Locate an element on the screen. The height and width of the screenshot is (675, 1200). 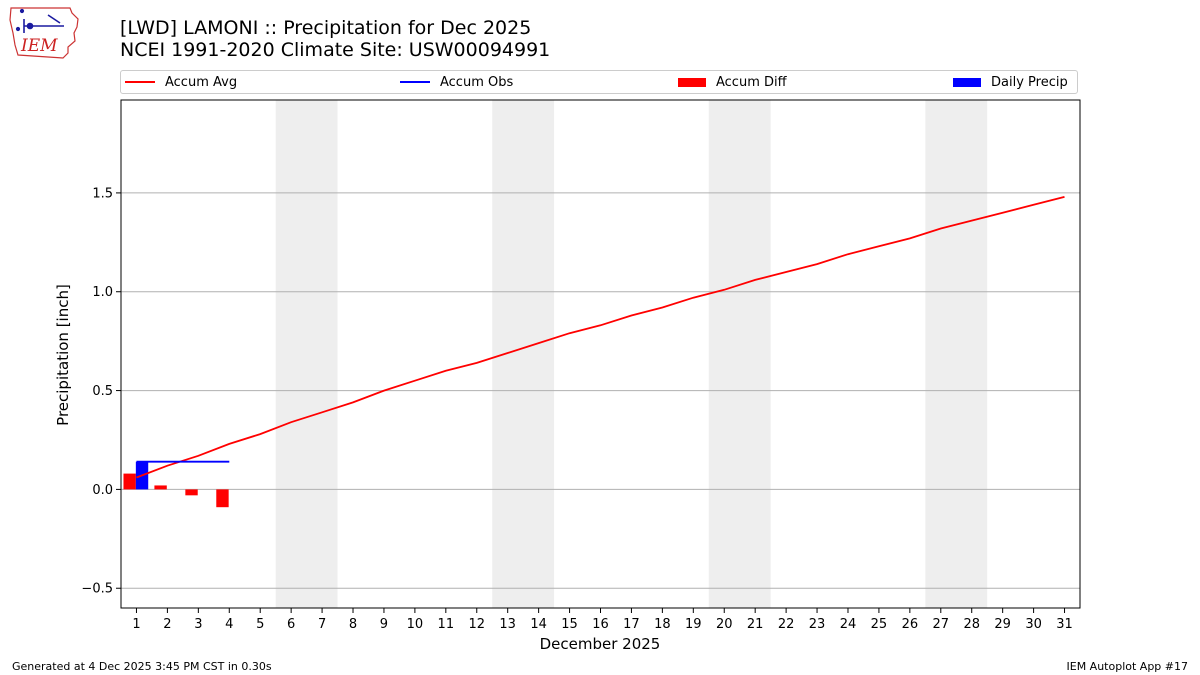
x-tick-label: 20 is located at coordinates (724, 624).